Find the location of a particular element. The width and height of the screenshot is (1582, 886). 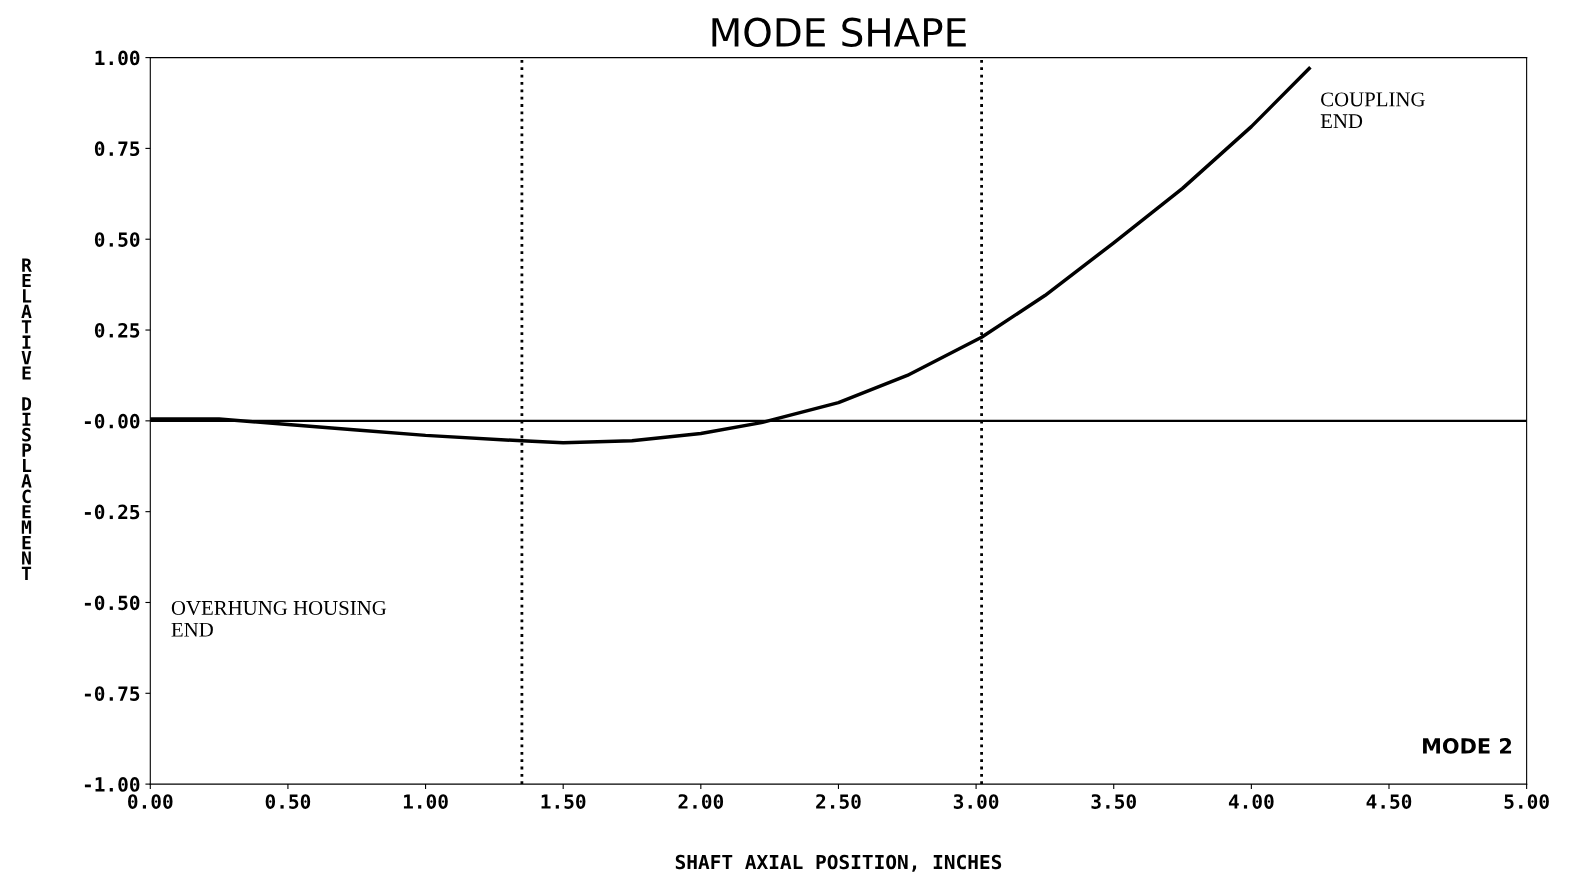

annotation: MODE 2 is located at coordinates (1467, 746).